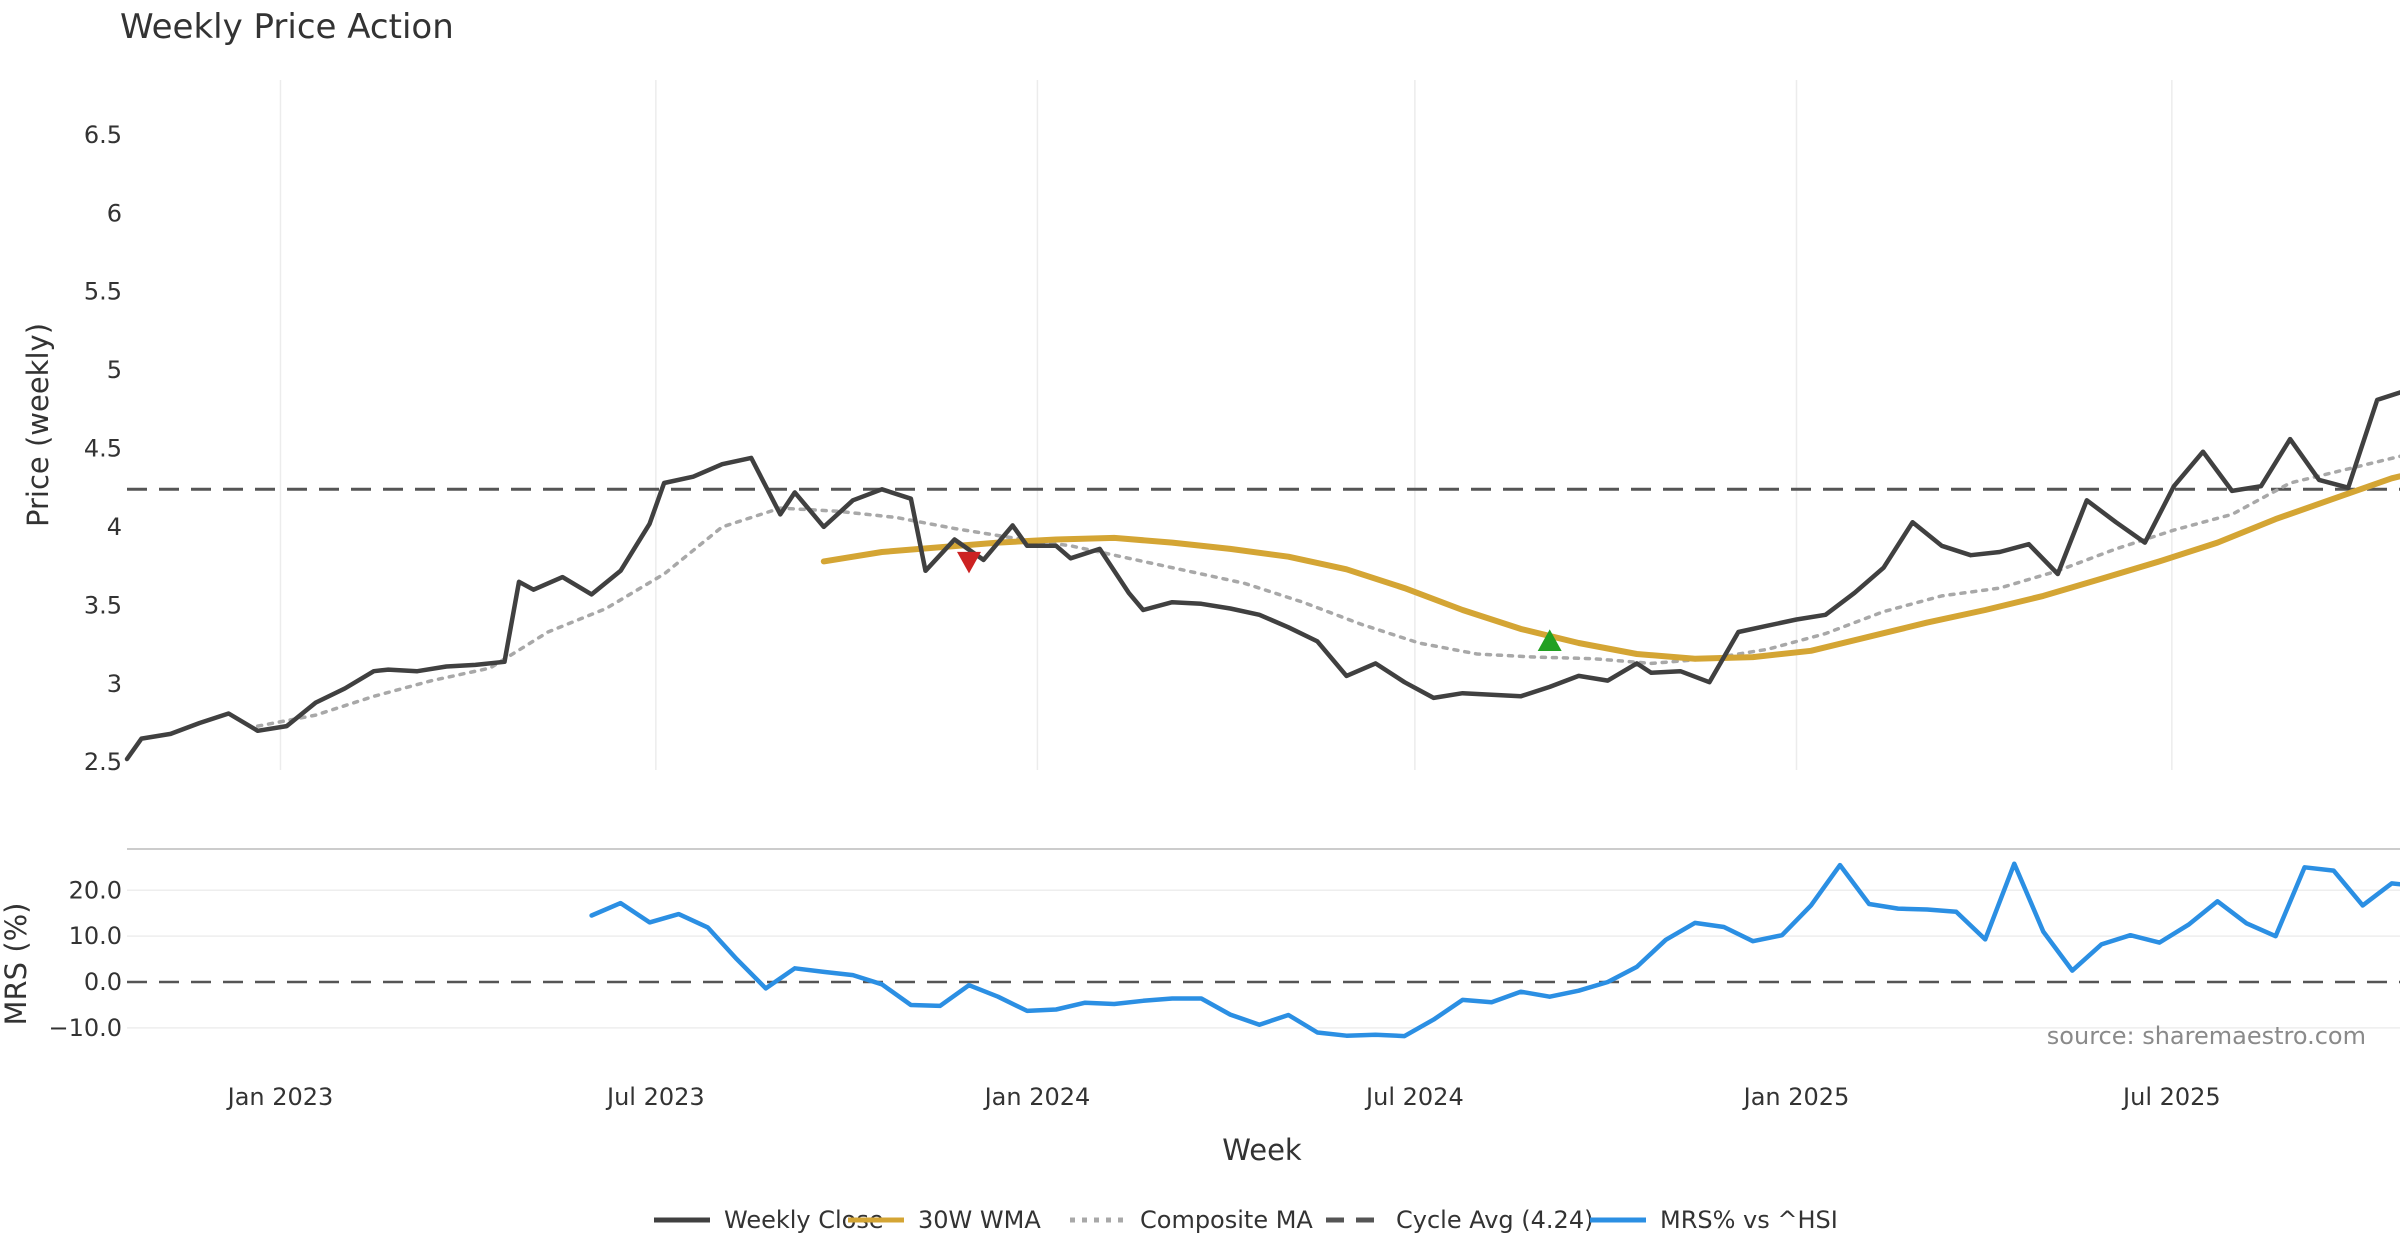 This screenshot has width=2400, height=1260. What do you see at coordinates (1610, 567) in the screenshot?
I see `series-30w-wma` at bounding box center [1610, 567].